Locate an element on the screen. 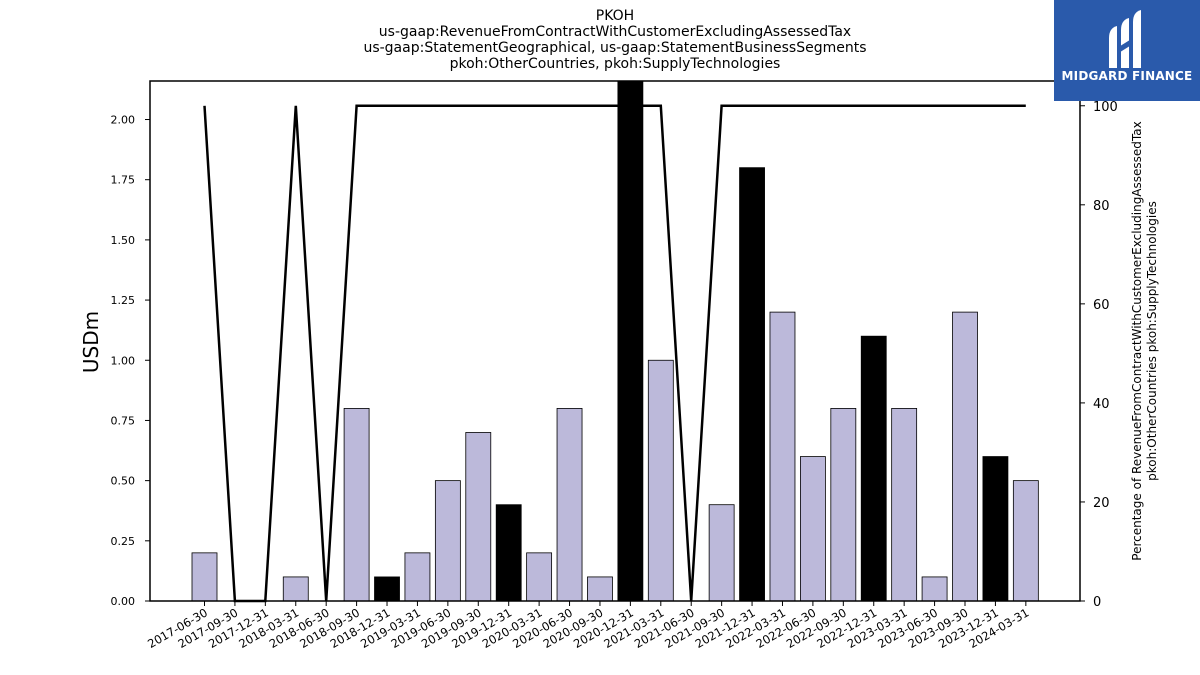 The width and height of the screenshot is (1200, 675). y2-tick-label: 80 is located at coordinates (1101, 206).